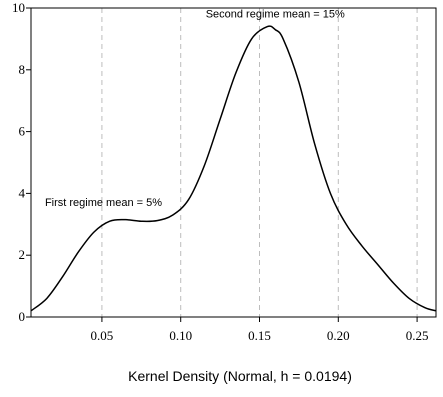 The height and width of the screenshot is (397, 443). Describe the element at coordinates (240, 376) in the screenshot. I see `x-axis-label: Kernel Density (Normal, h = 0.0194)` at that location.